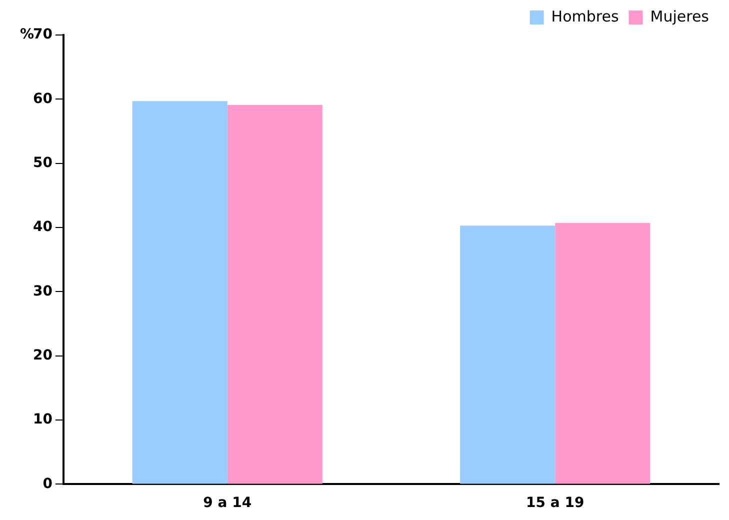 The height and width of the screenshot is (520, 729). Describe the element at coordinates (43, 34) in the screenshot. I see `y-tick-label: 70` at that location.